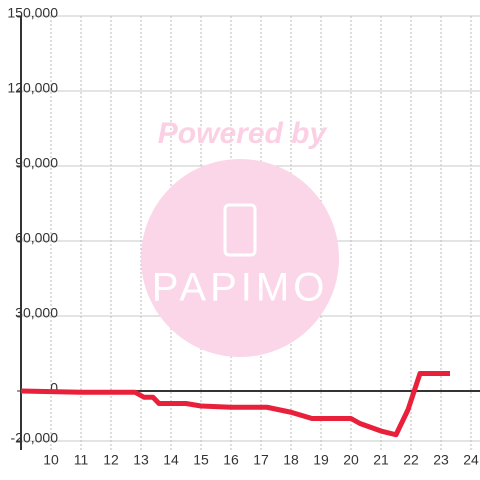  Describe the element at coordinates (261, 460) in the screenshot. I see `x-tick-label: 17` at that location.